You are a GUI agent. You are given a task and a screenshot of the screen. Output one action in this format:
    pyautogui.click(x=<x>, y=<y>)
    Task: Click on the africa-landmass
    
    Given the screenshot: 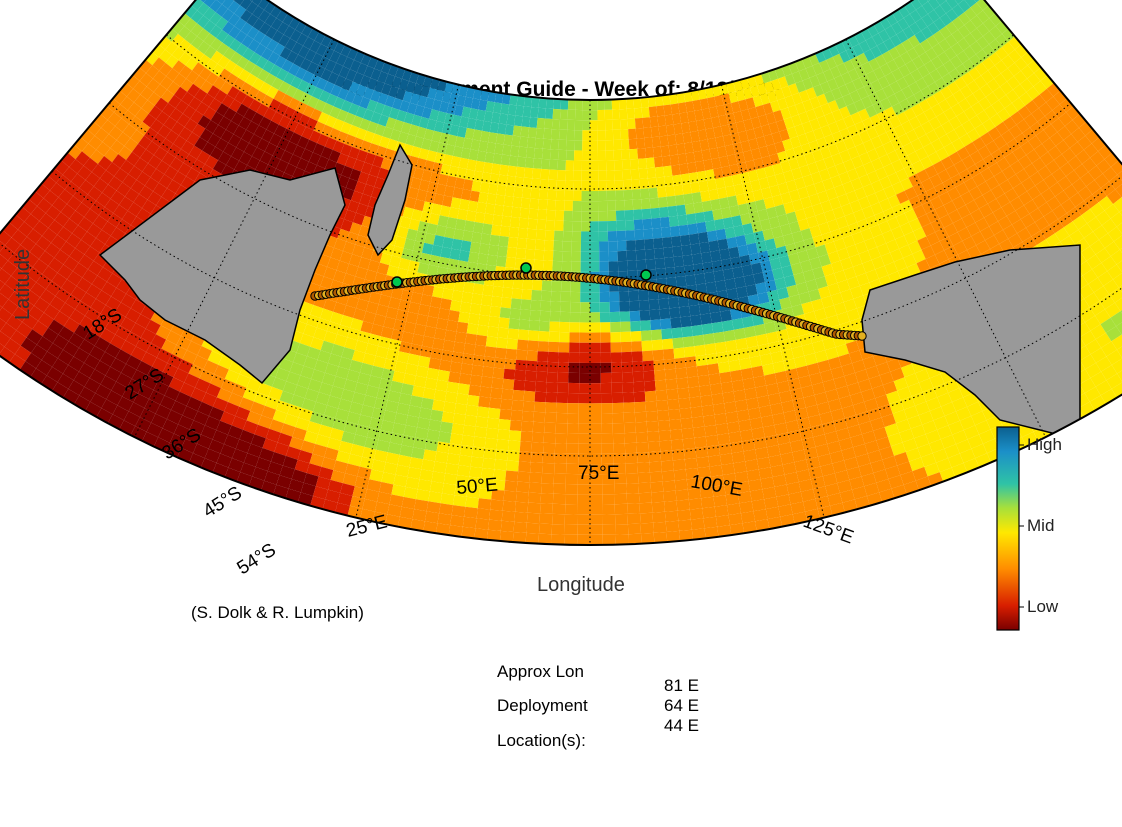 What is the action you would take?
    pyautogui.click(x=222, y=276)
    